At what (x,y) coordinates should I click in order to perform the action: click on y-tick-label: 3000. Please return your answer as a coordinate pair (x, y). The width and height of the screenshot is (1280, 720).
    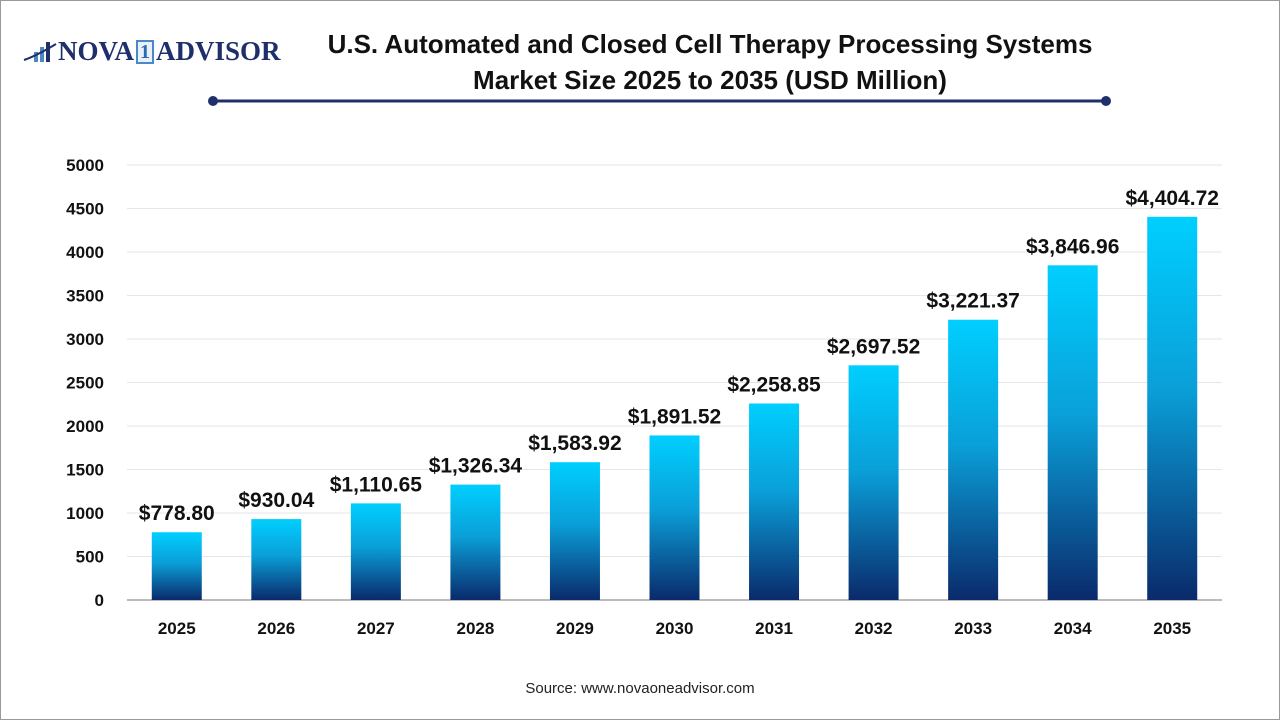
    Looking at the image, I should click on (85, 339).